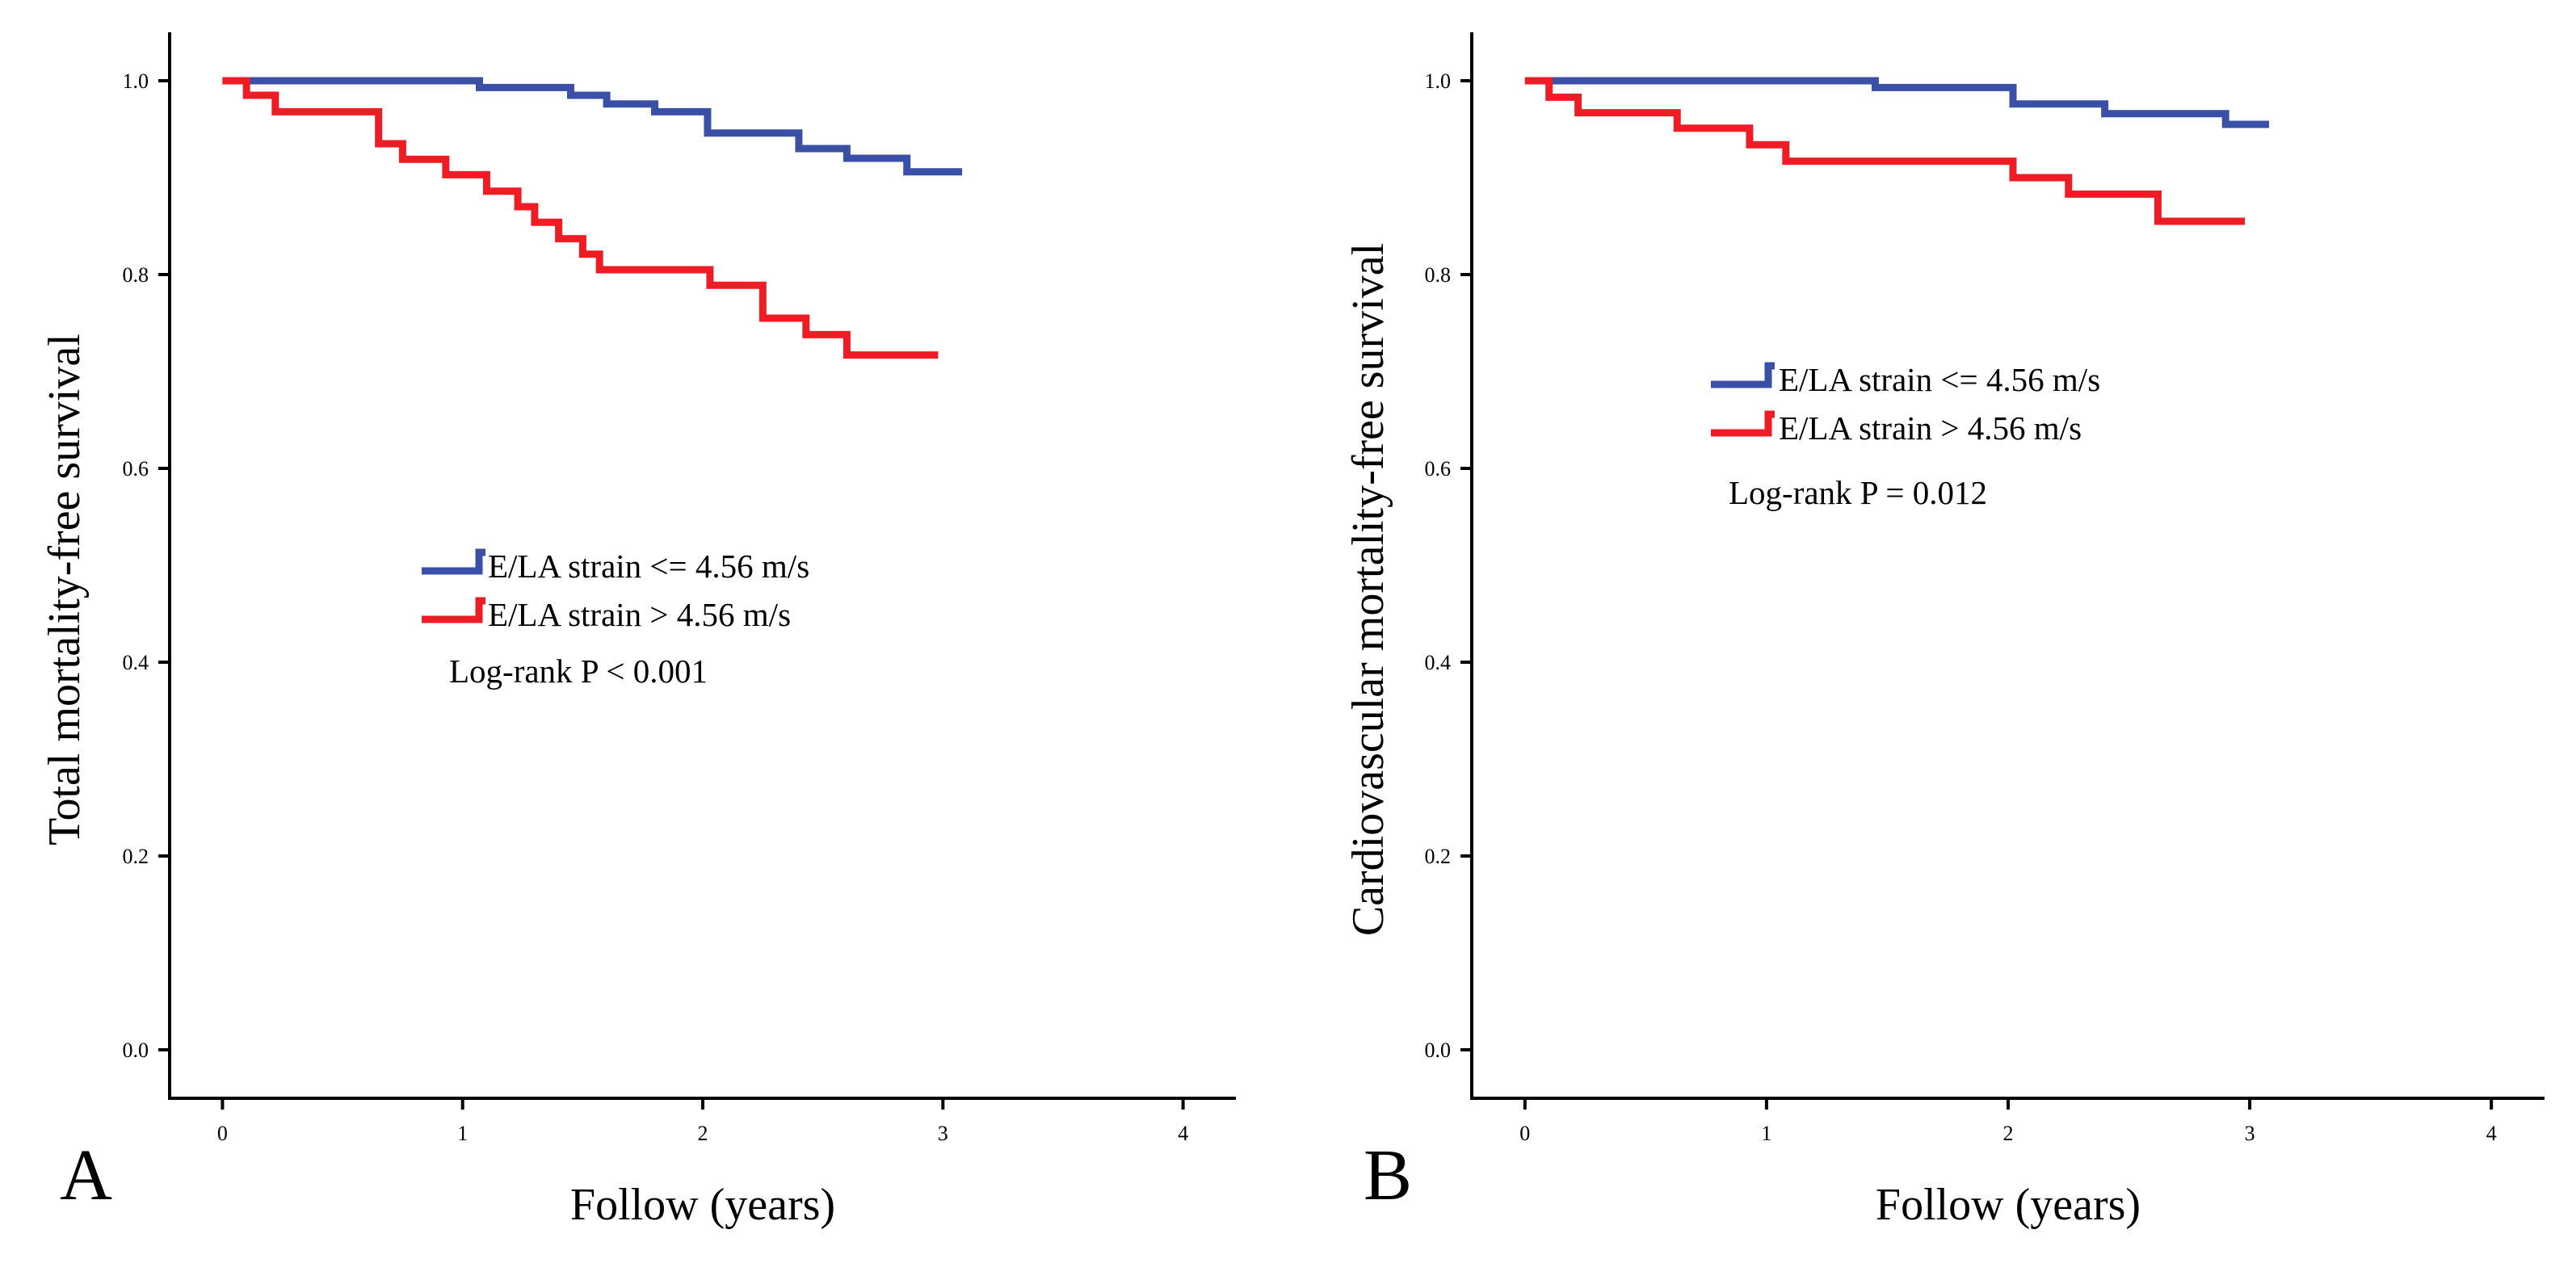 This screenshot has height=1263, width=2576. Describe the element at coordinates (65, 590) in the screenshot. I see `y-axis-title-a: Total mortality-free survival` at that location.